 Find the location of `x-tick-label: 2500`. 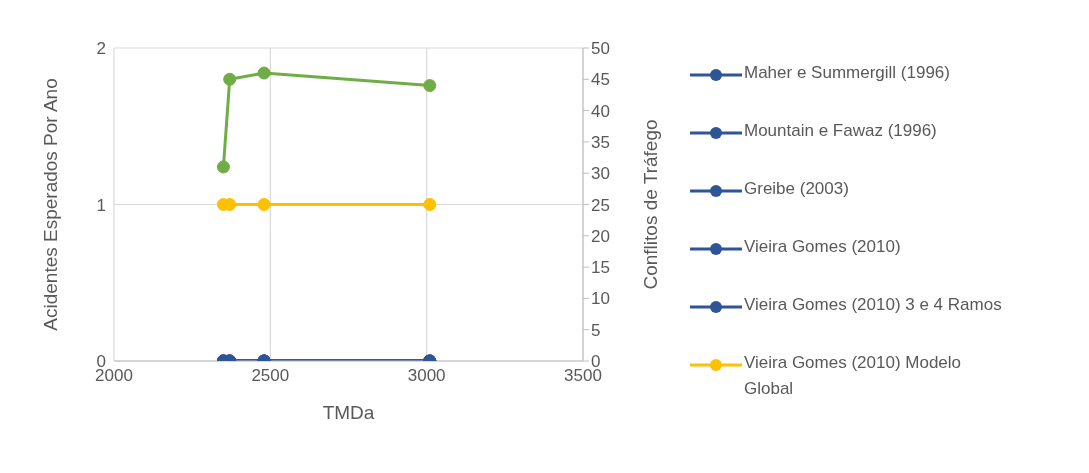

x-tick-label: 2500 is located at coordinates (270, 376).